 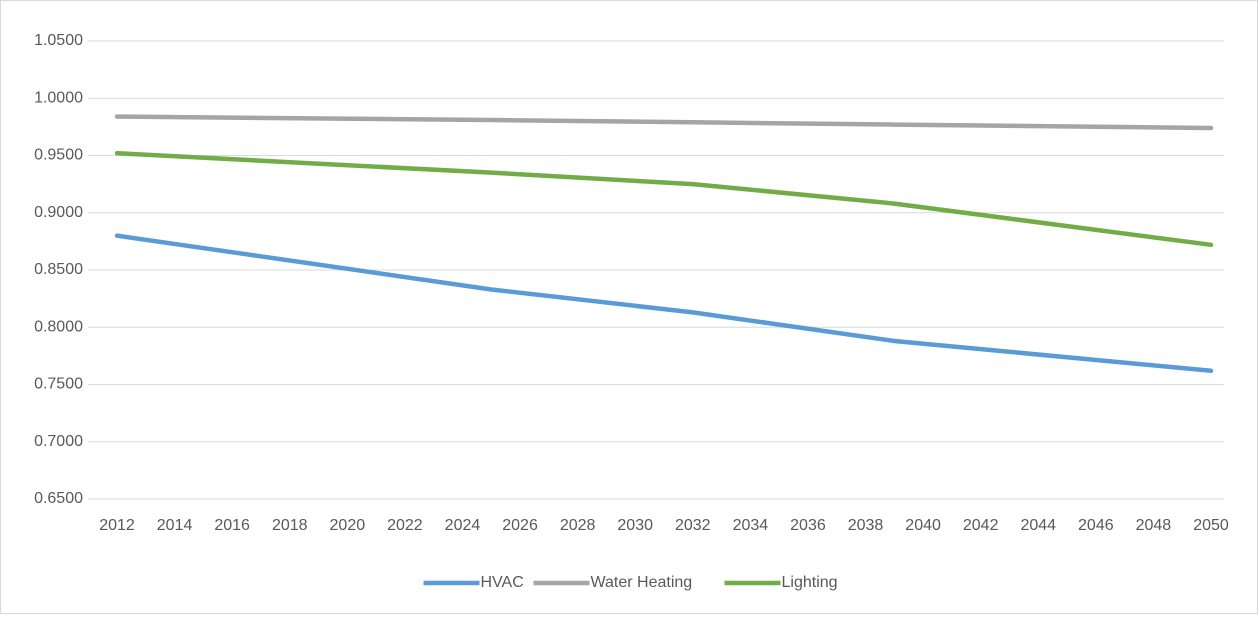 What do you see at coordinates (866, 525) in the screenshot?
I see `x-tick-label: 2038` at bounding box center [866, 525].